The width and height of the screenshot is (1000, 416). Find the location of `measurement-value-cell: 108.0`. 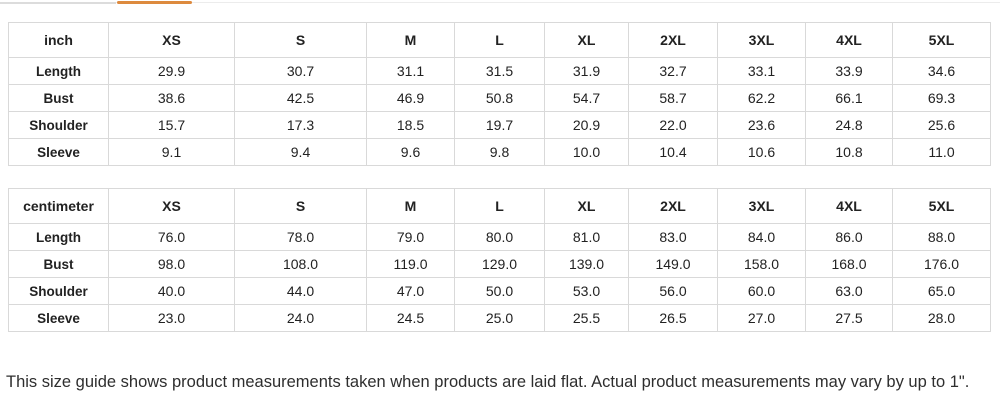

measurement-value-cell: 108.0 is located at coordinates (300, 264).